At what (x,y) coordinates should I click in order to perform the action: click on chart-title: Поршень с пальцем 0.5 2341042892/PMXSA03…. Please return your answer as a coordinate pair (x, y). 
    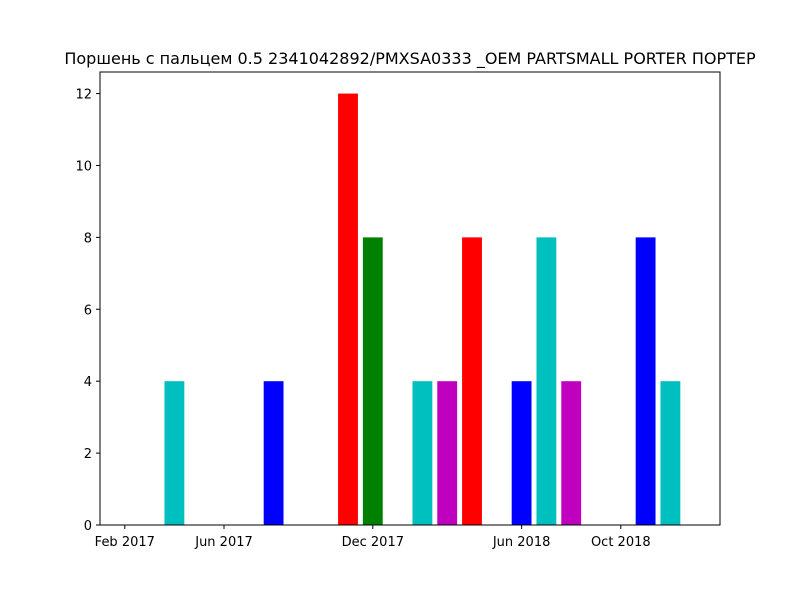
    Looking at the image, I should click on (410, 59).